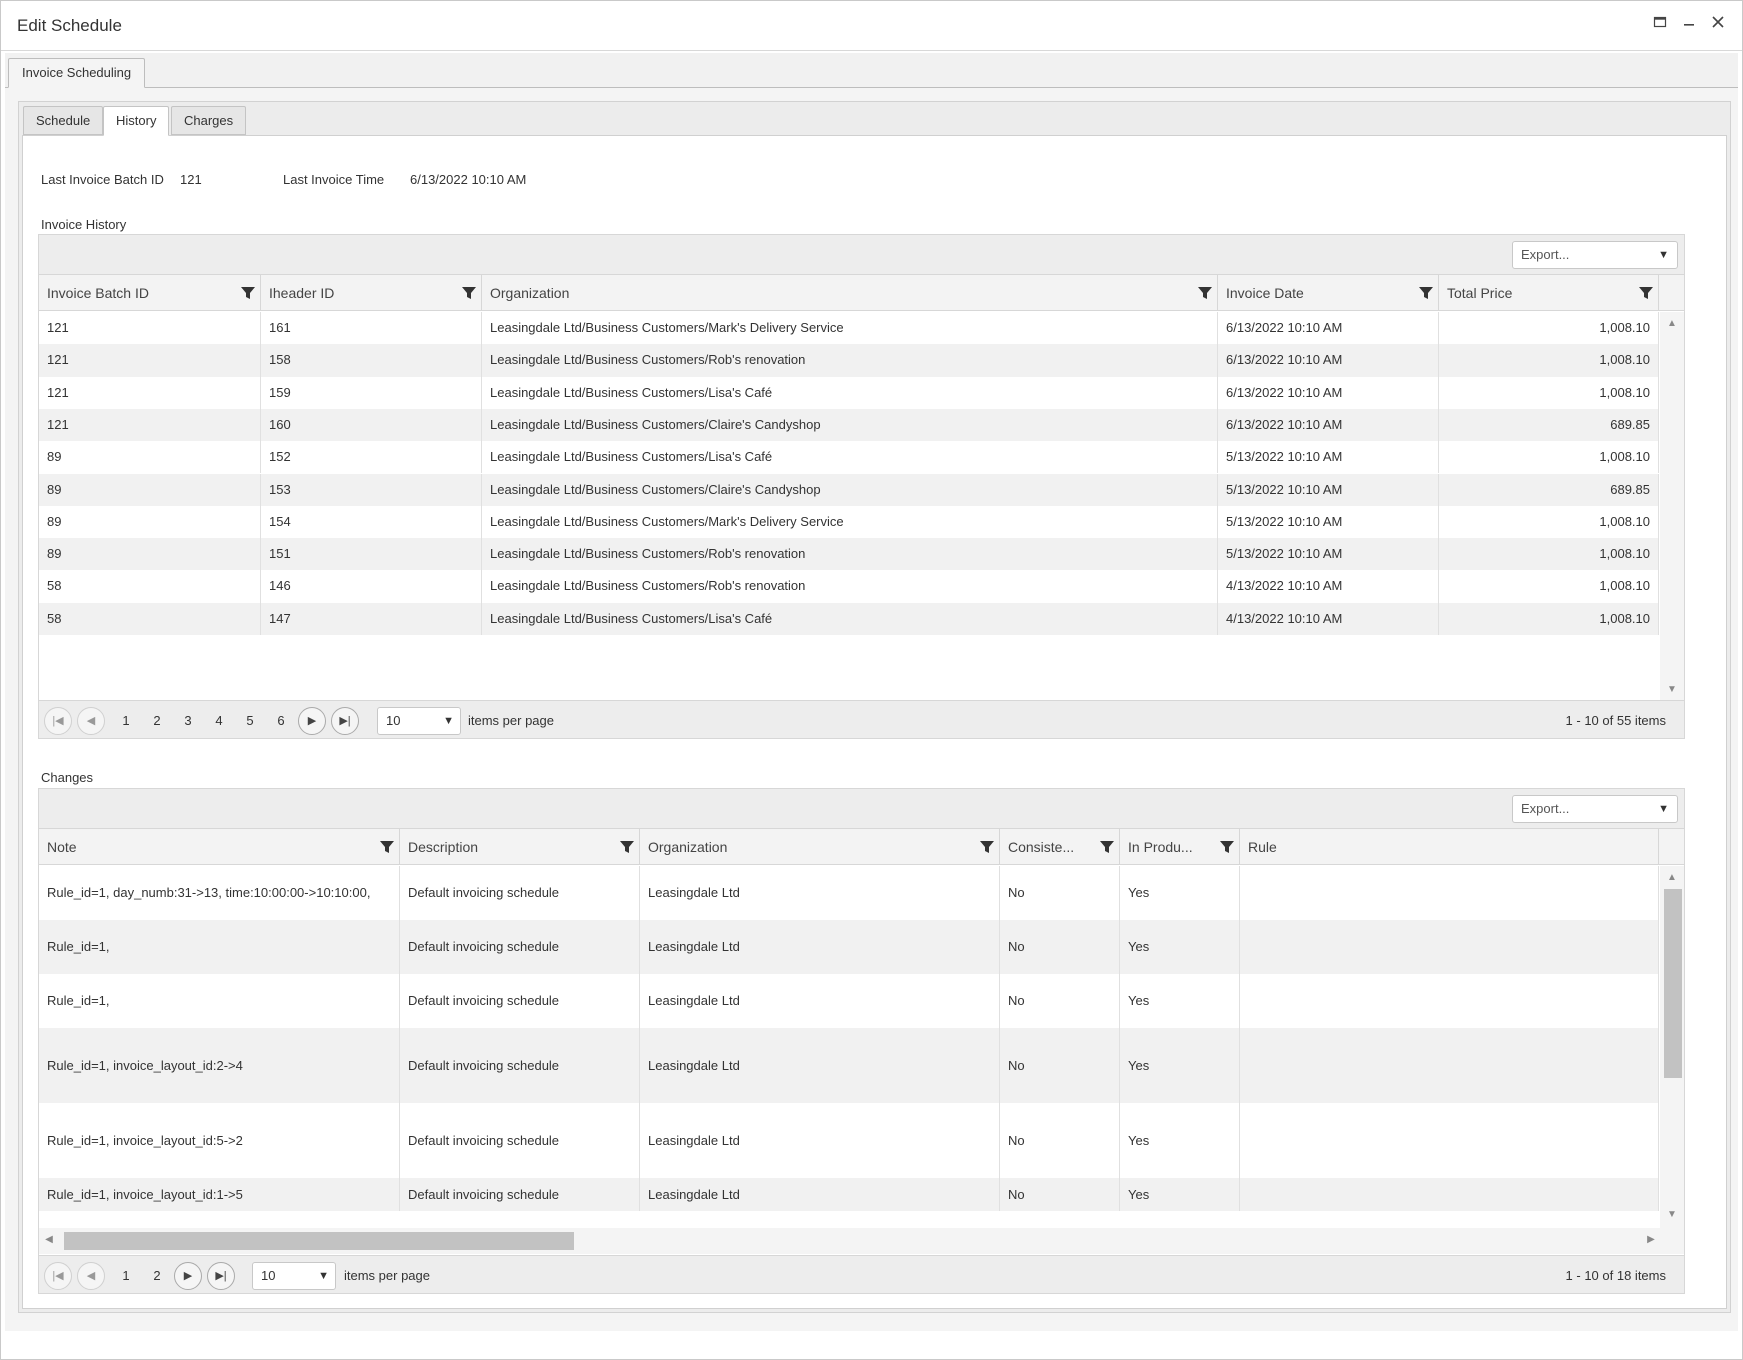 The height and width of the screenshot is (1360, 1743). Describe the element at coordinates (1449, 1194) in the screenshot. I see `rule-cell` at that location.